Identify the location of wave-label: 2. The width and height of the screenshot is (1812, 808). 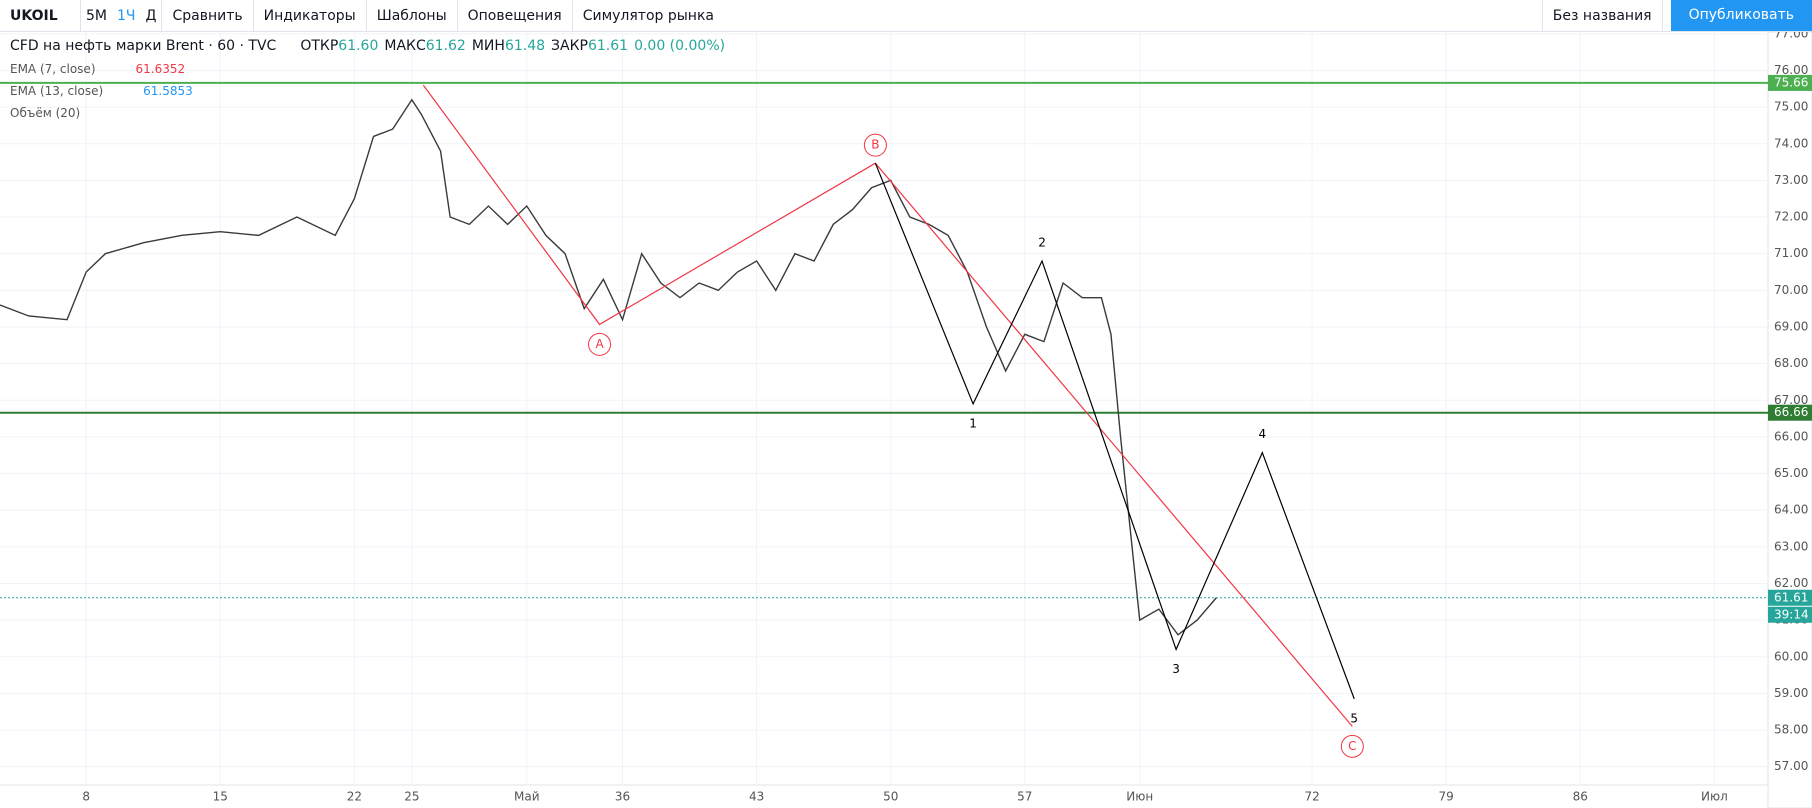
(1042, 243).